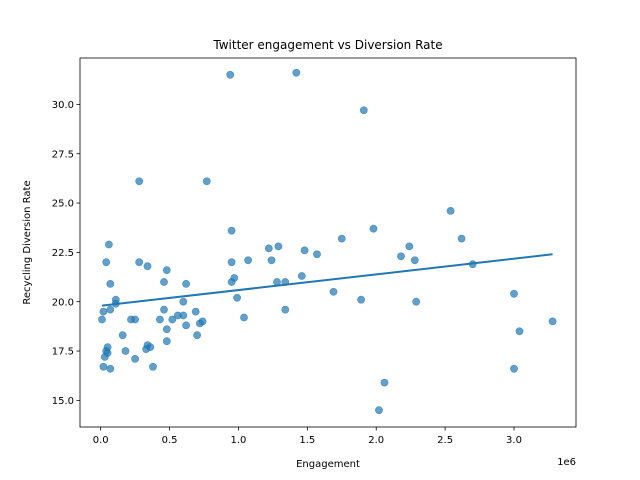 This screenshot has height=480, width=640. Describe the element at coordinates (566, 462) in the screenshot. I see `x-axis-offset-label: 1e6` at that location.